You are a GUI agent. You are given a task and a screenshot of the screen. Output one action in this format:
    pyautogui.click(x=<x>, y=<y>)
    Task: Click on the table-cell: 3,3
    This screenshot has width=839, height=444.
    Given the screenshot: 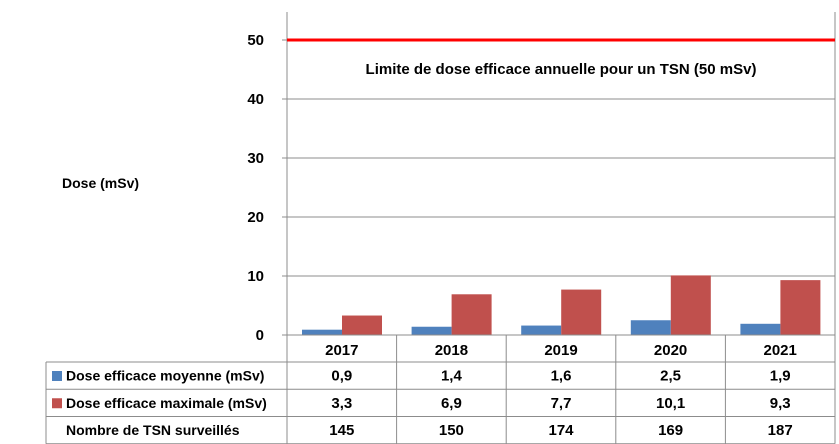 What is the action you would take?
    pyautogui.click(x=341, y=403)
    